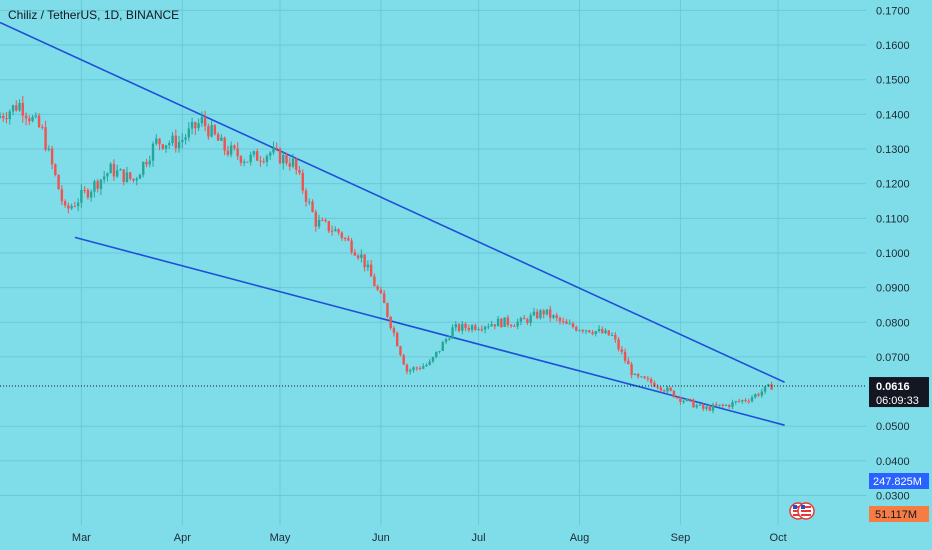 The image size is (932, 550). What do you see at coordinates (893, 150) in the screenshot?
I see `y-tick-label: 0.1300` at bounding box center [893, 150].